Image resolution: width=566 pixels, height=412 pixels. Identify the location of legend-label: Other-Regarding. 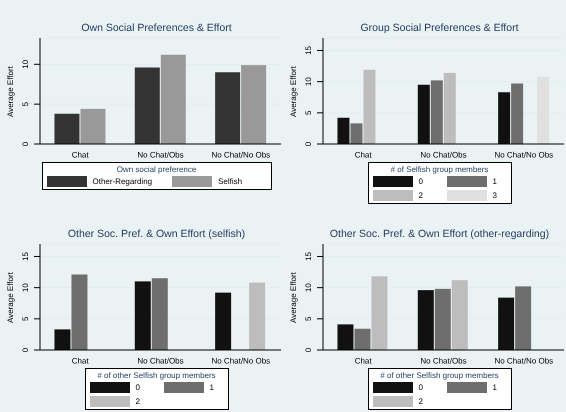
(122, 181).